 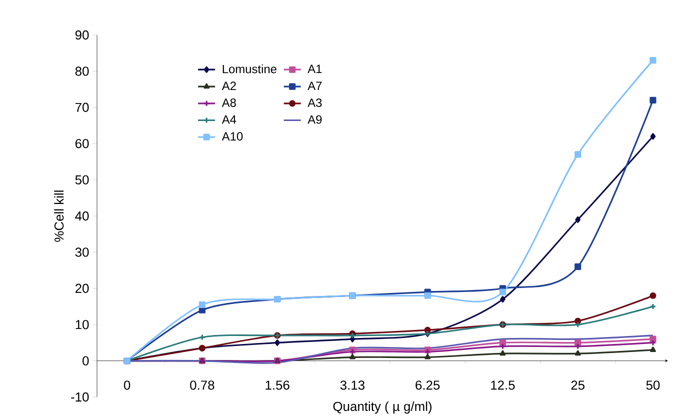 What do you see at coordinates (315, 68) in the screenshot?
I see `legend-label: A1` at bounding box center [315, 68].